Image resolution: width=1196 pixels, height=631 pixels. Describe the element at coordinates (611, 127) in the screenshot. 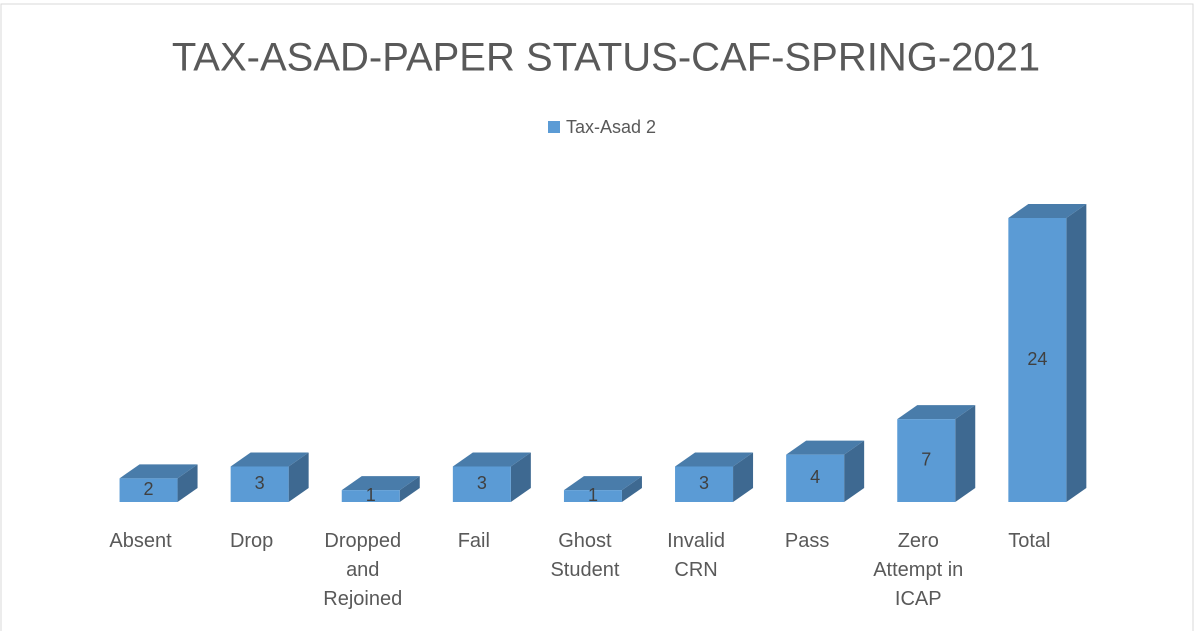

I see `legend-label: Tax-Asad 2` at that location.